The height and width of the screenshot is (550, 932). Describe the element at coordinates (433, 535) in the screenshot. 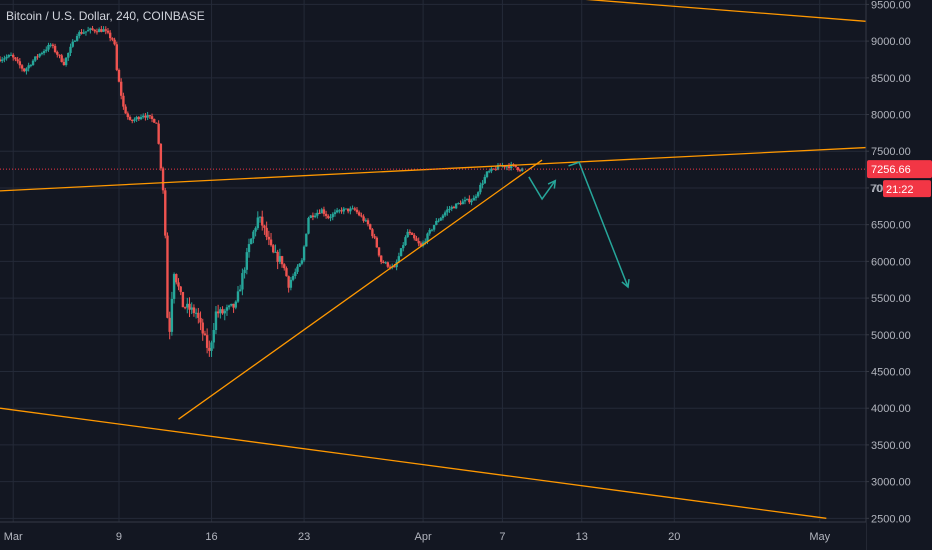

I see `time-axis: Mar 9 16 23 Apr 7 13 20 May` at that location.